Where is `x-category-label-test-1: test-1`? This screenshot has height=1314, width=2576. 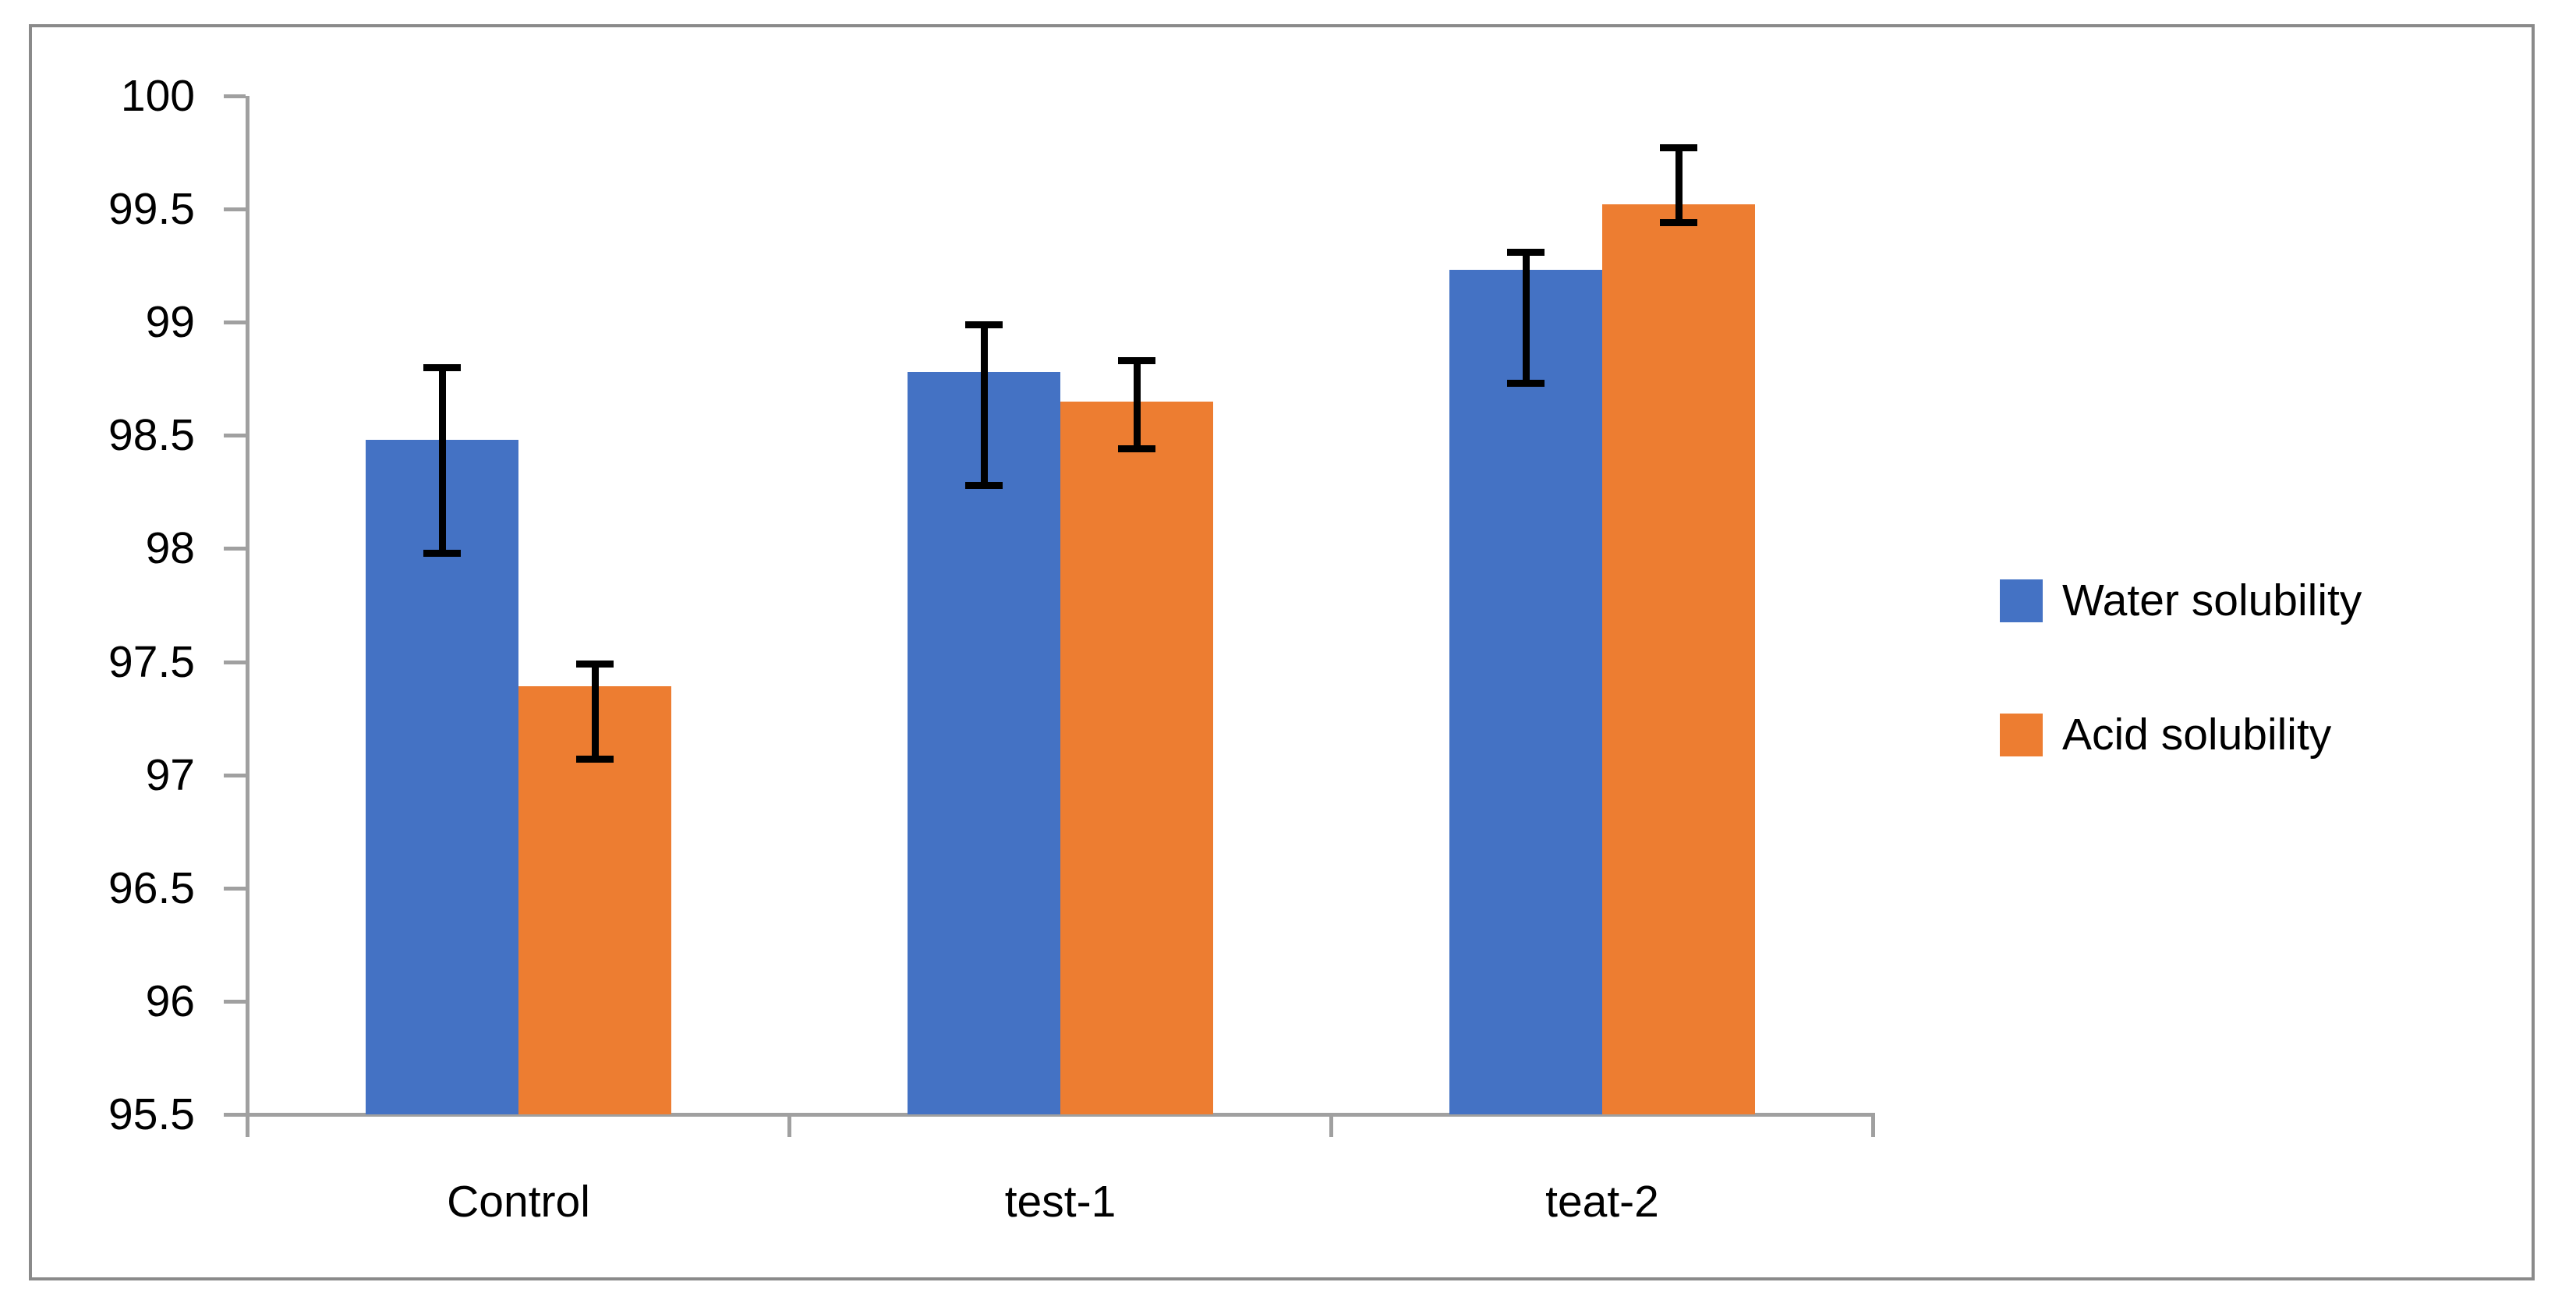 x-category-label-test-1: test-1 is located at coordinates (1060, 1202).